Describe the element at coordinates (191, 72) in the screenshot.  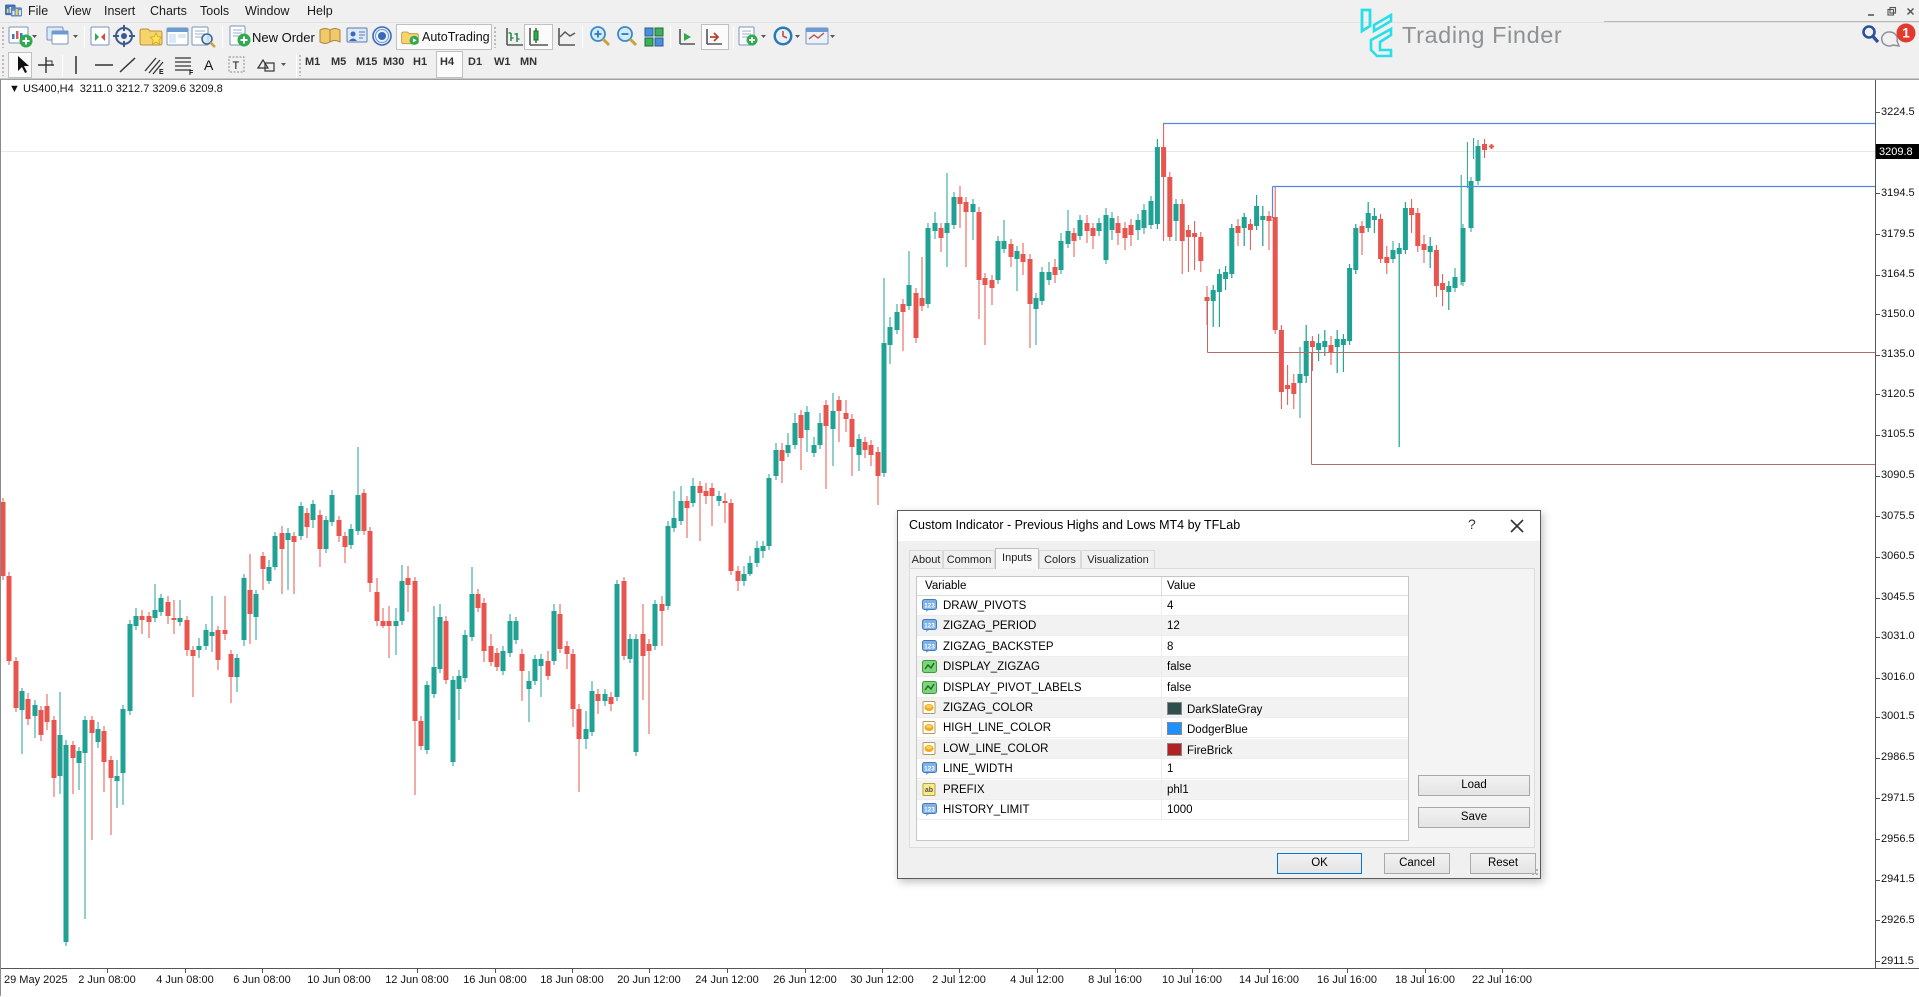
I see `svg-text: F` at that location.